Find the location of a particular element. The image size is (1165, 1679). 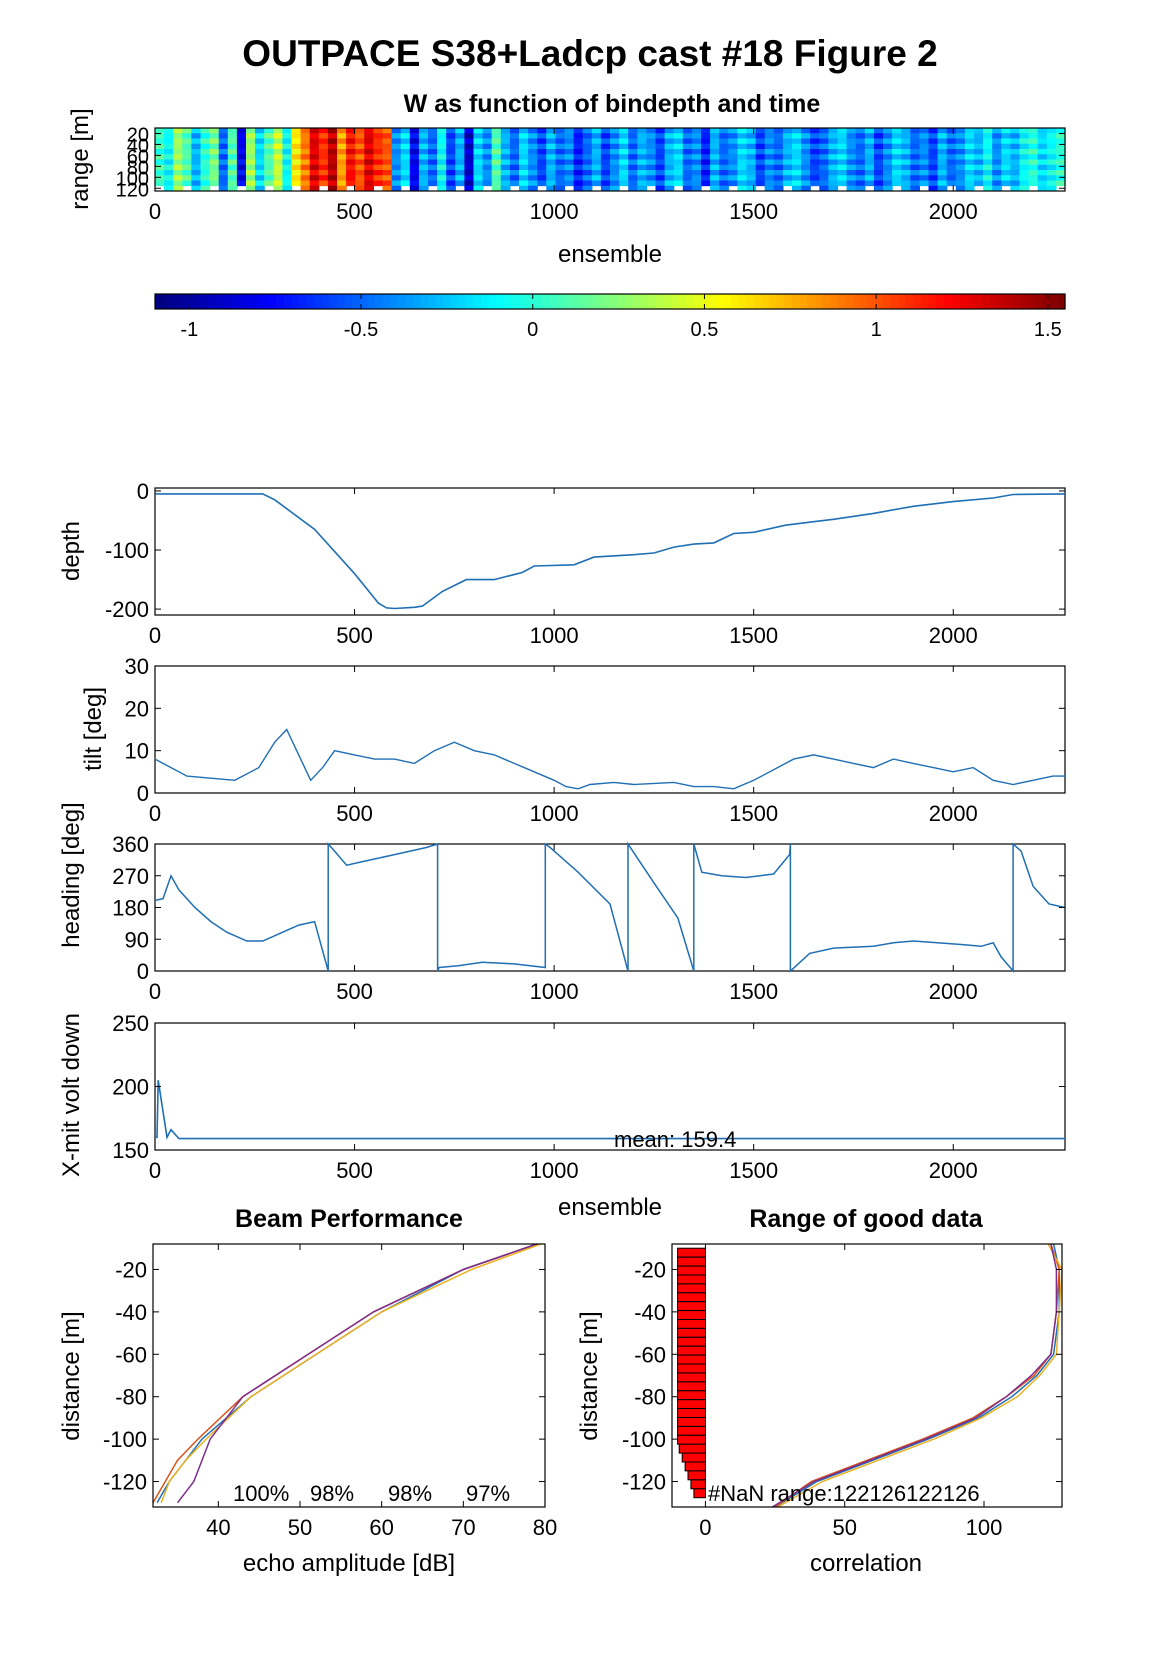

colorbar-tick-label: -1 is located at coordinates (189, 330).